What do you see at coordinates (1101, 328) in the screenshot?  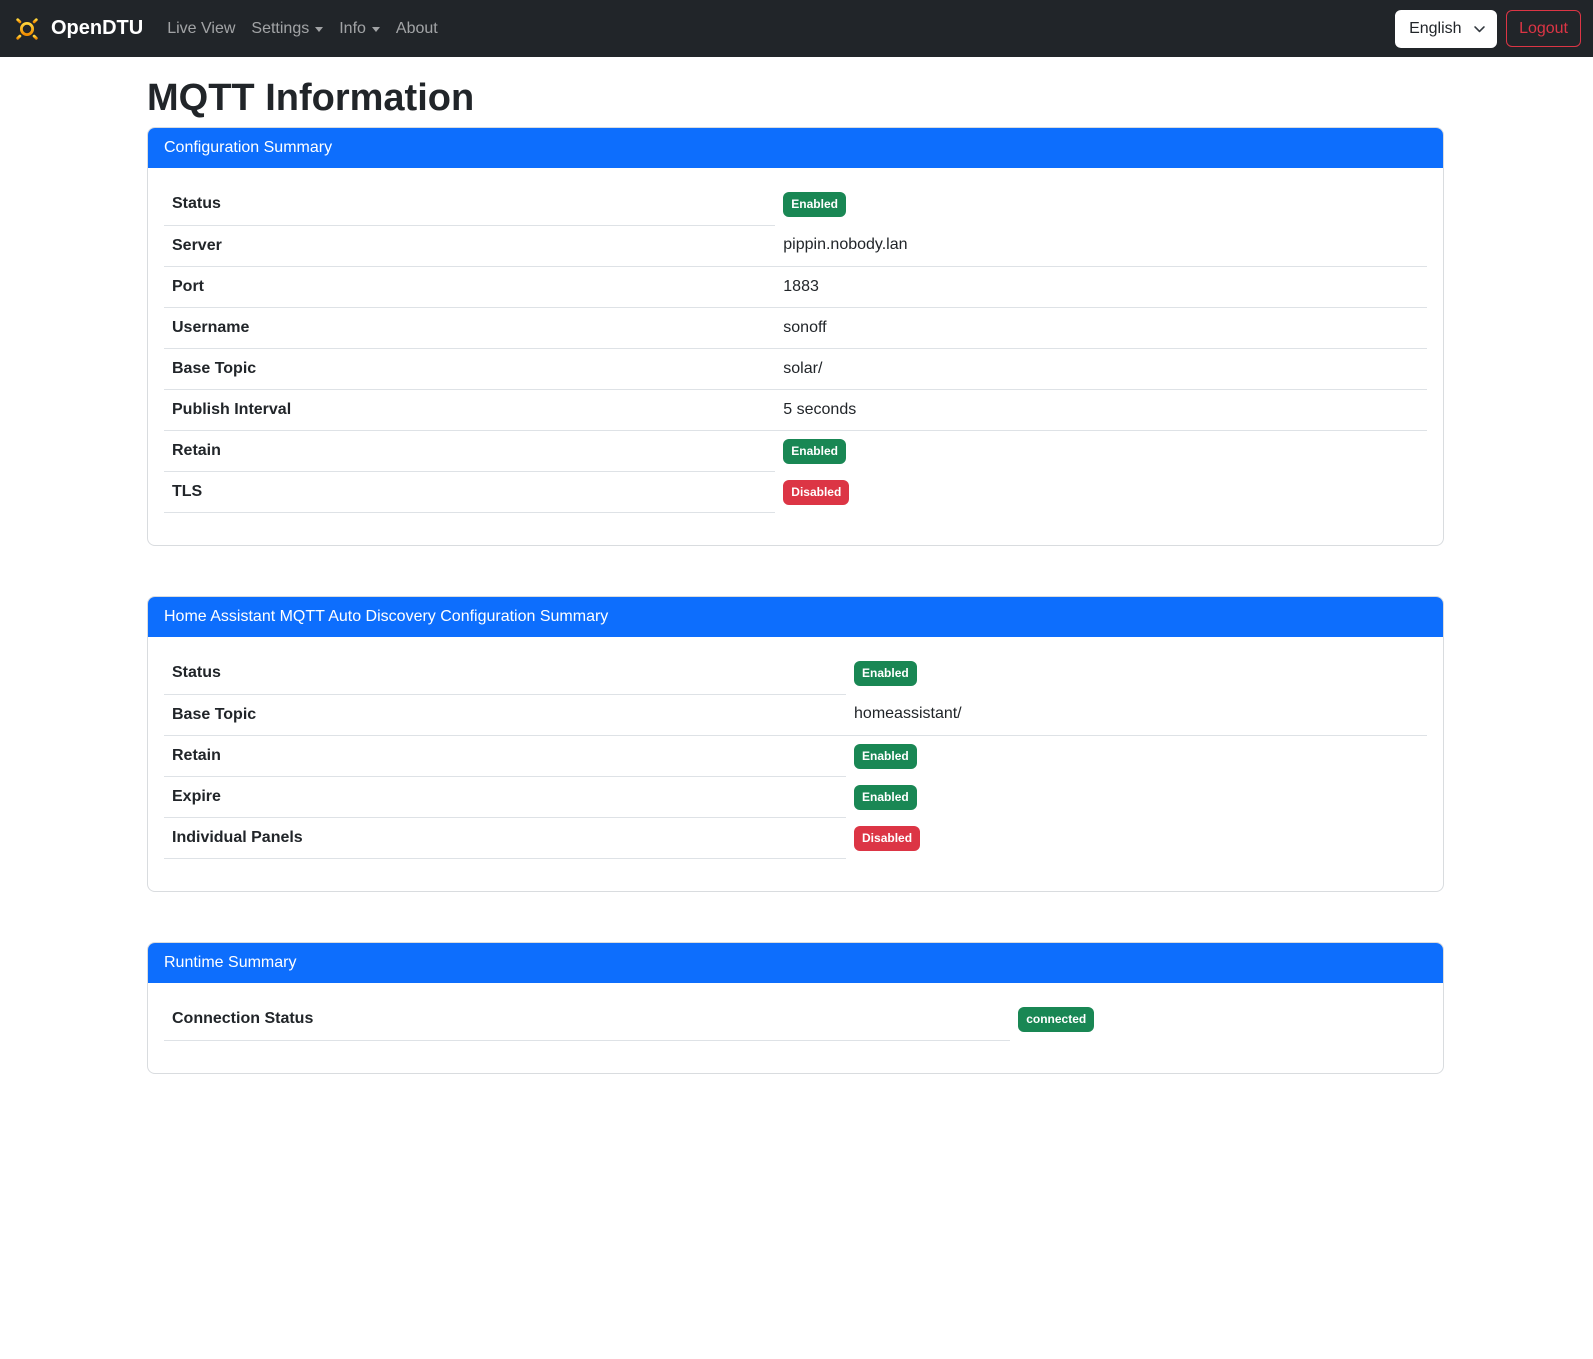 I see `row-value: sonoff` at bounding box center [1101, 328].